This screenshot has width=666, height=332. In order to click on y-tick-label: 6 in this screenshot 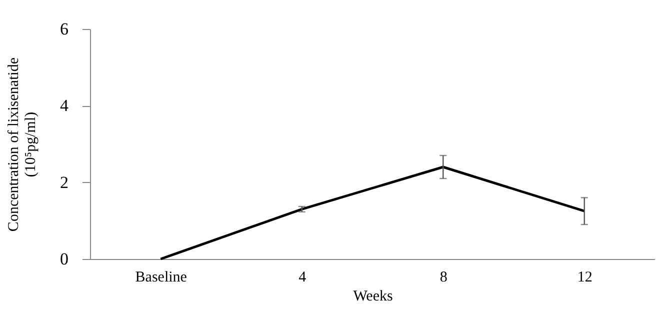, I will do `click(64, 29)`.